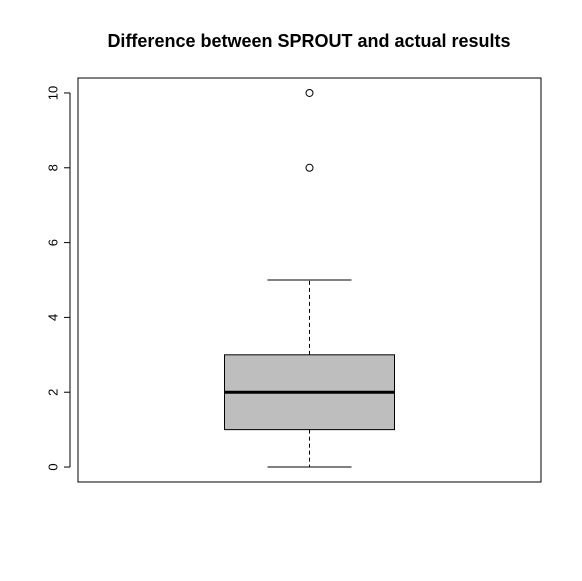  Describe the element at coordinates (52, 466) in the screenshot. I see `y-tick-label: 0` at that location.